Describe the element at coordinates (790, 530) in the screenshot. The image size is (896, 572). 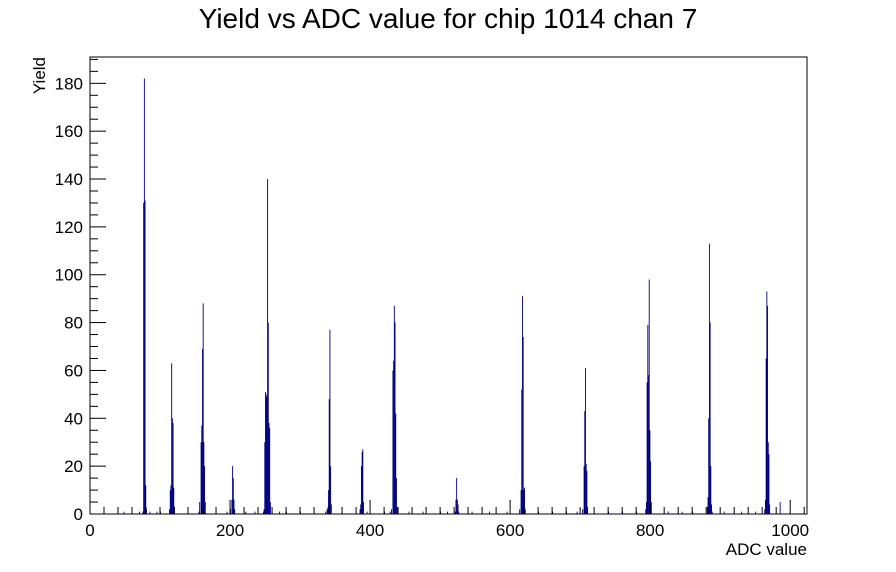
I see `x-tick-label: 1000` at that location.